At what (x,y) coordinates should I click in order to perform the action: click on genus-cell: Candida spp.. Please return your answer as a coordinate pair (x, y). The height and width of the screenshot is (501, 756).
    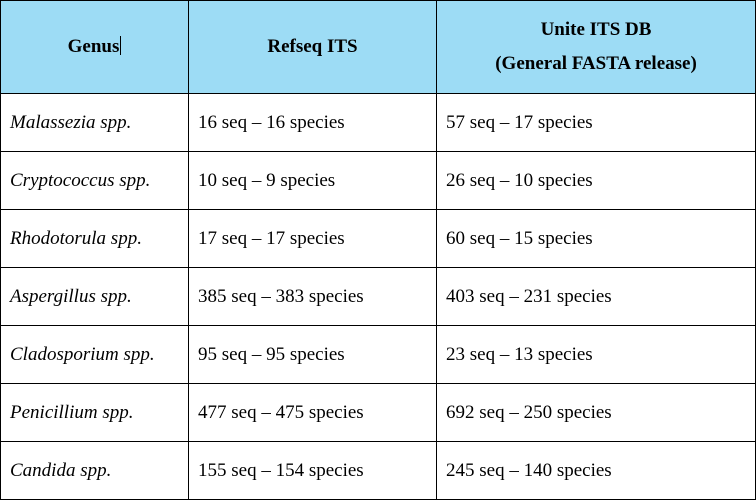
    Looking at the image, I should click on (94, 470).